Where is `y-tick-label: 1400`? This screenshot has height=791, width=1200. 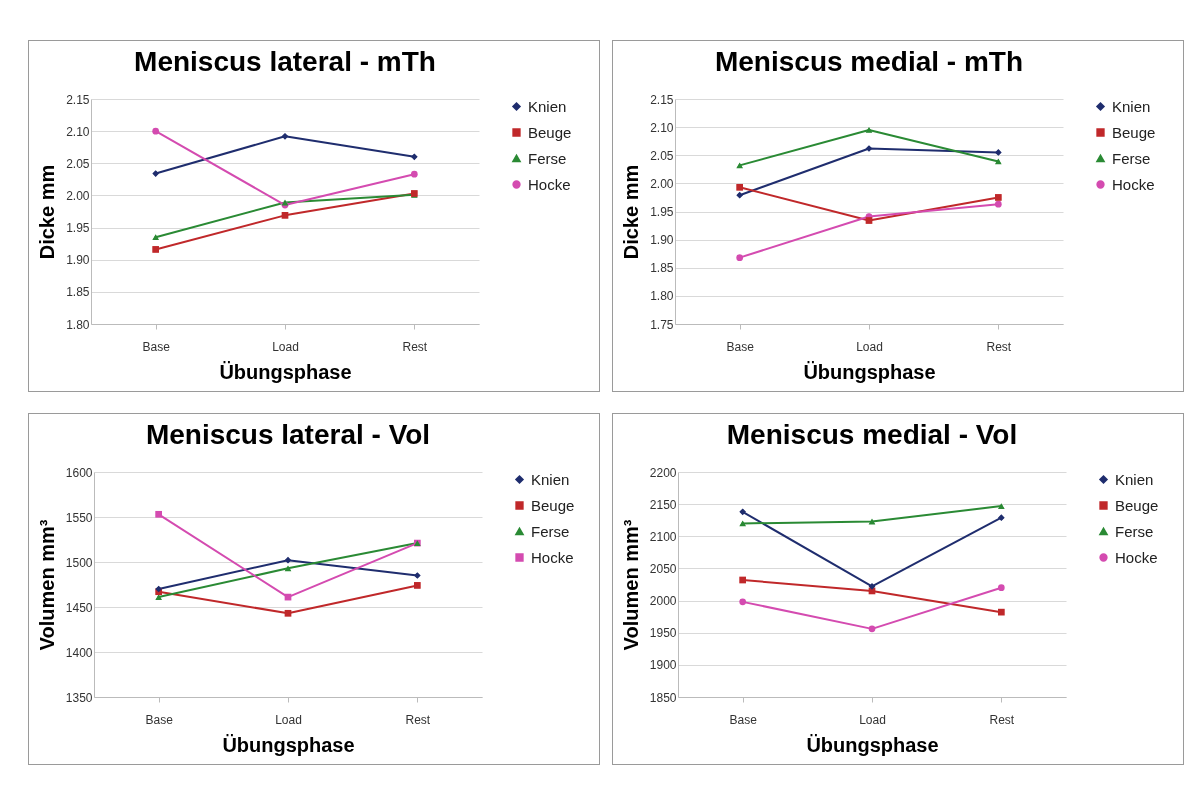 y-tick-label: 1400 is located at coordinates (79, 652).